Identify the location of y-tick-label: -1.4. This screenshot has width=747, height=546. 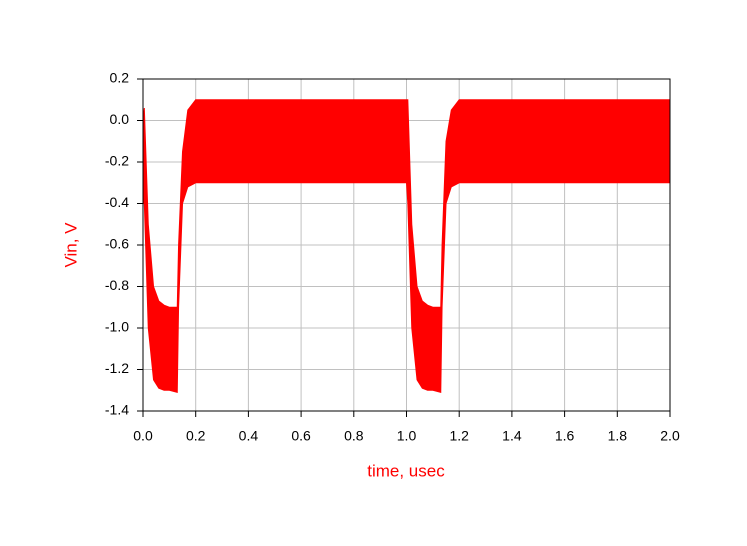
(117, 410).